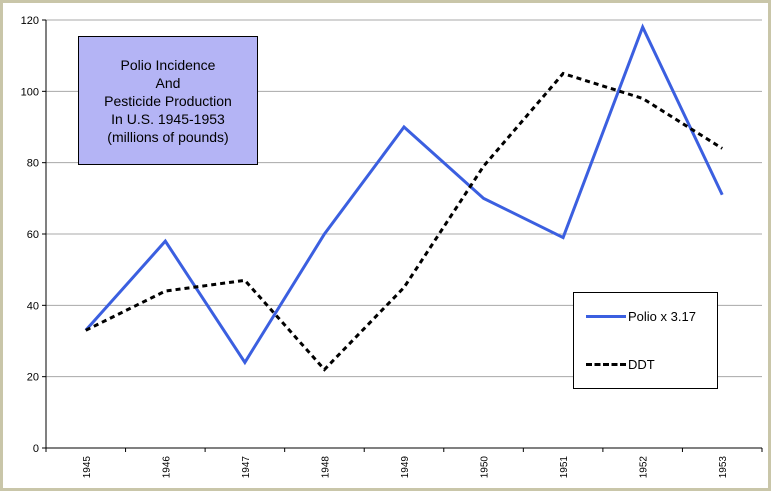  What do you see at coordinates (36, 449) in the screenshot?
I see `y-tick-label-0: 0` at bounding box center [36, 449].